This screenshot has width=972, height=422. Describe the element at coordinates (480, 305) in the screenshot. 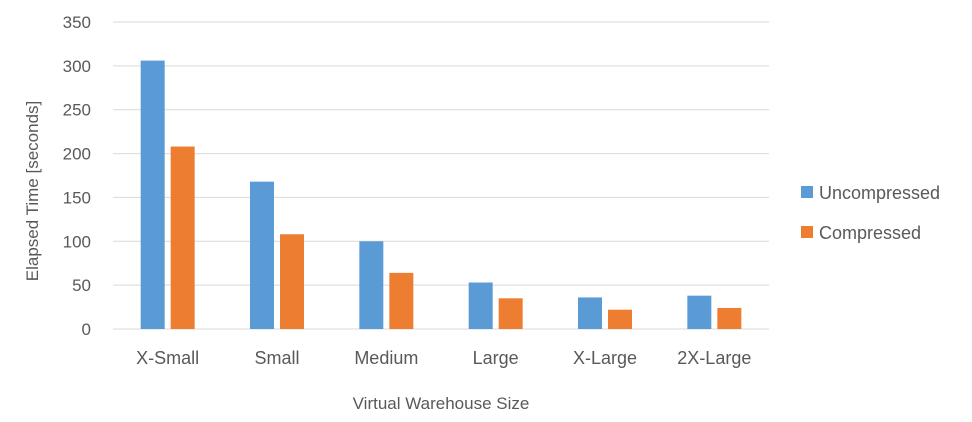

I see `bar-uncompressed-large` at that location.